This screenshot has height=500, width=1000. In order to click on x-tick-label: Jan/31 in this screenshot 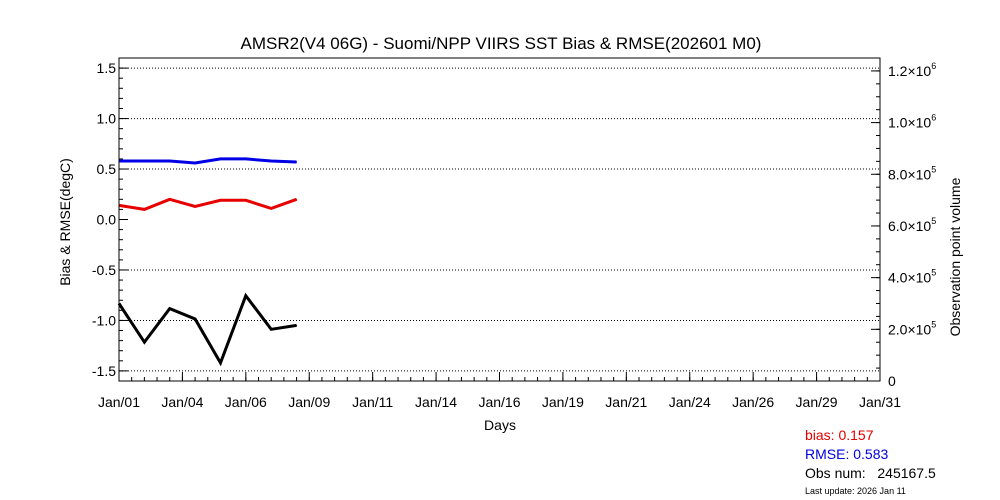, I will do `click(880, 402)`.